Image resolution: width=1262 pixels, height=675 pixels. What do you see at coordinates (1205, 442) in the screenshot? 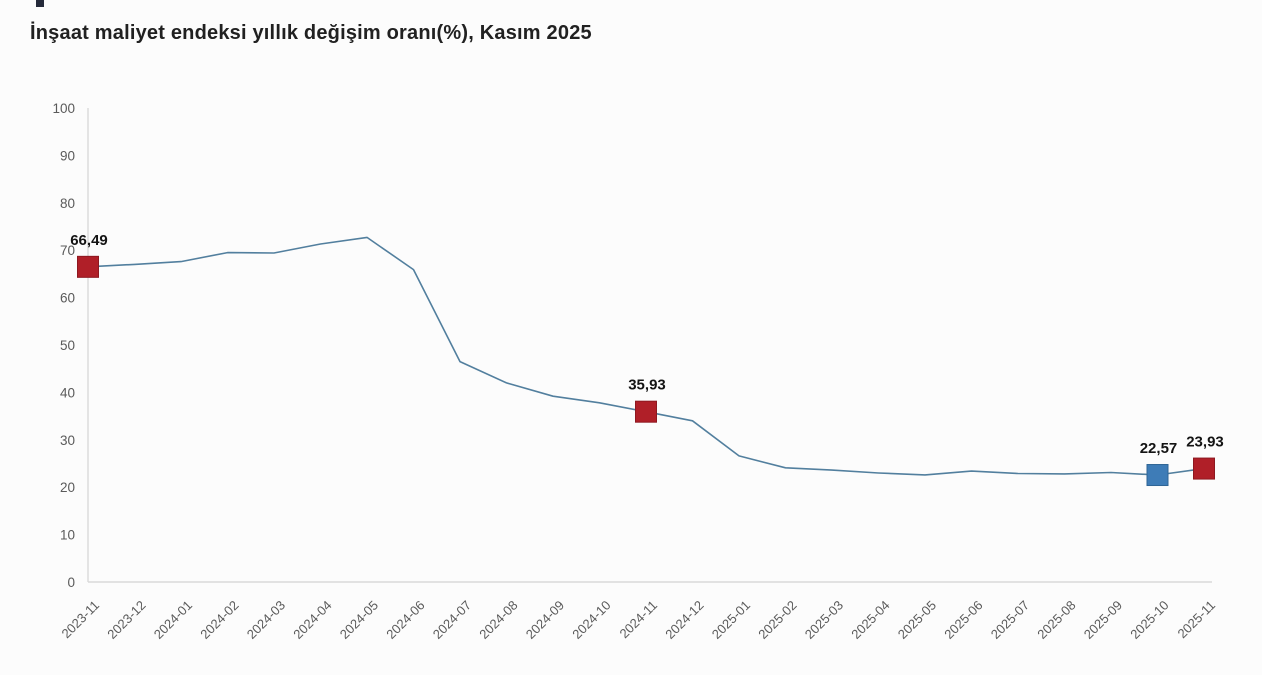
I see `data-label-2025-11: 23,93` at bounding box center [1205, 442].